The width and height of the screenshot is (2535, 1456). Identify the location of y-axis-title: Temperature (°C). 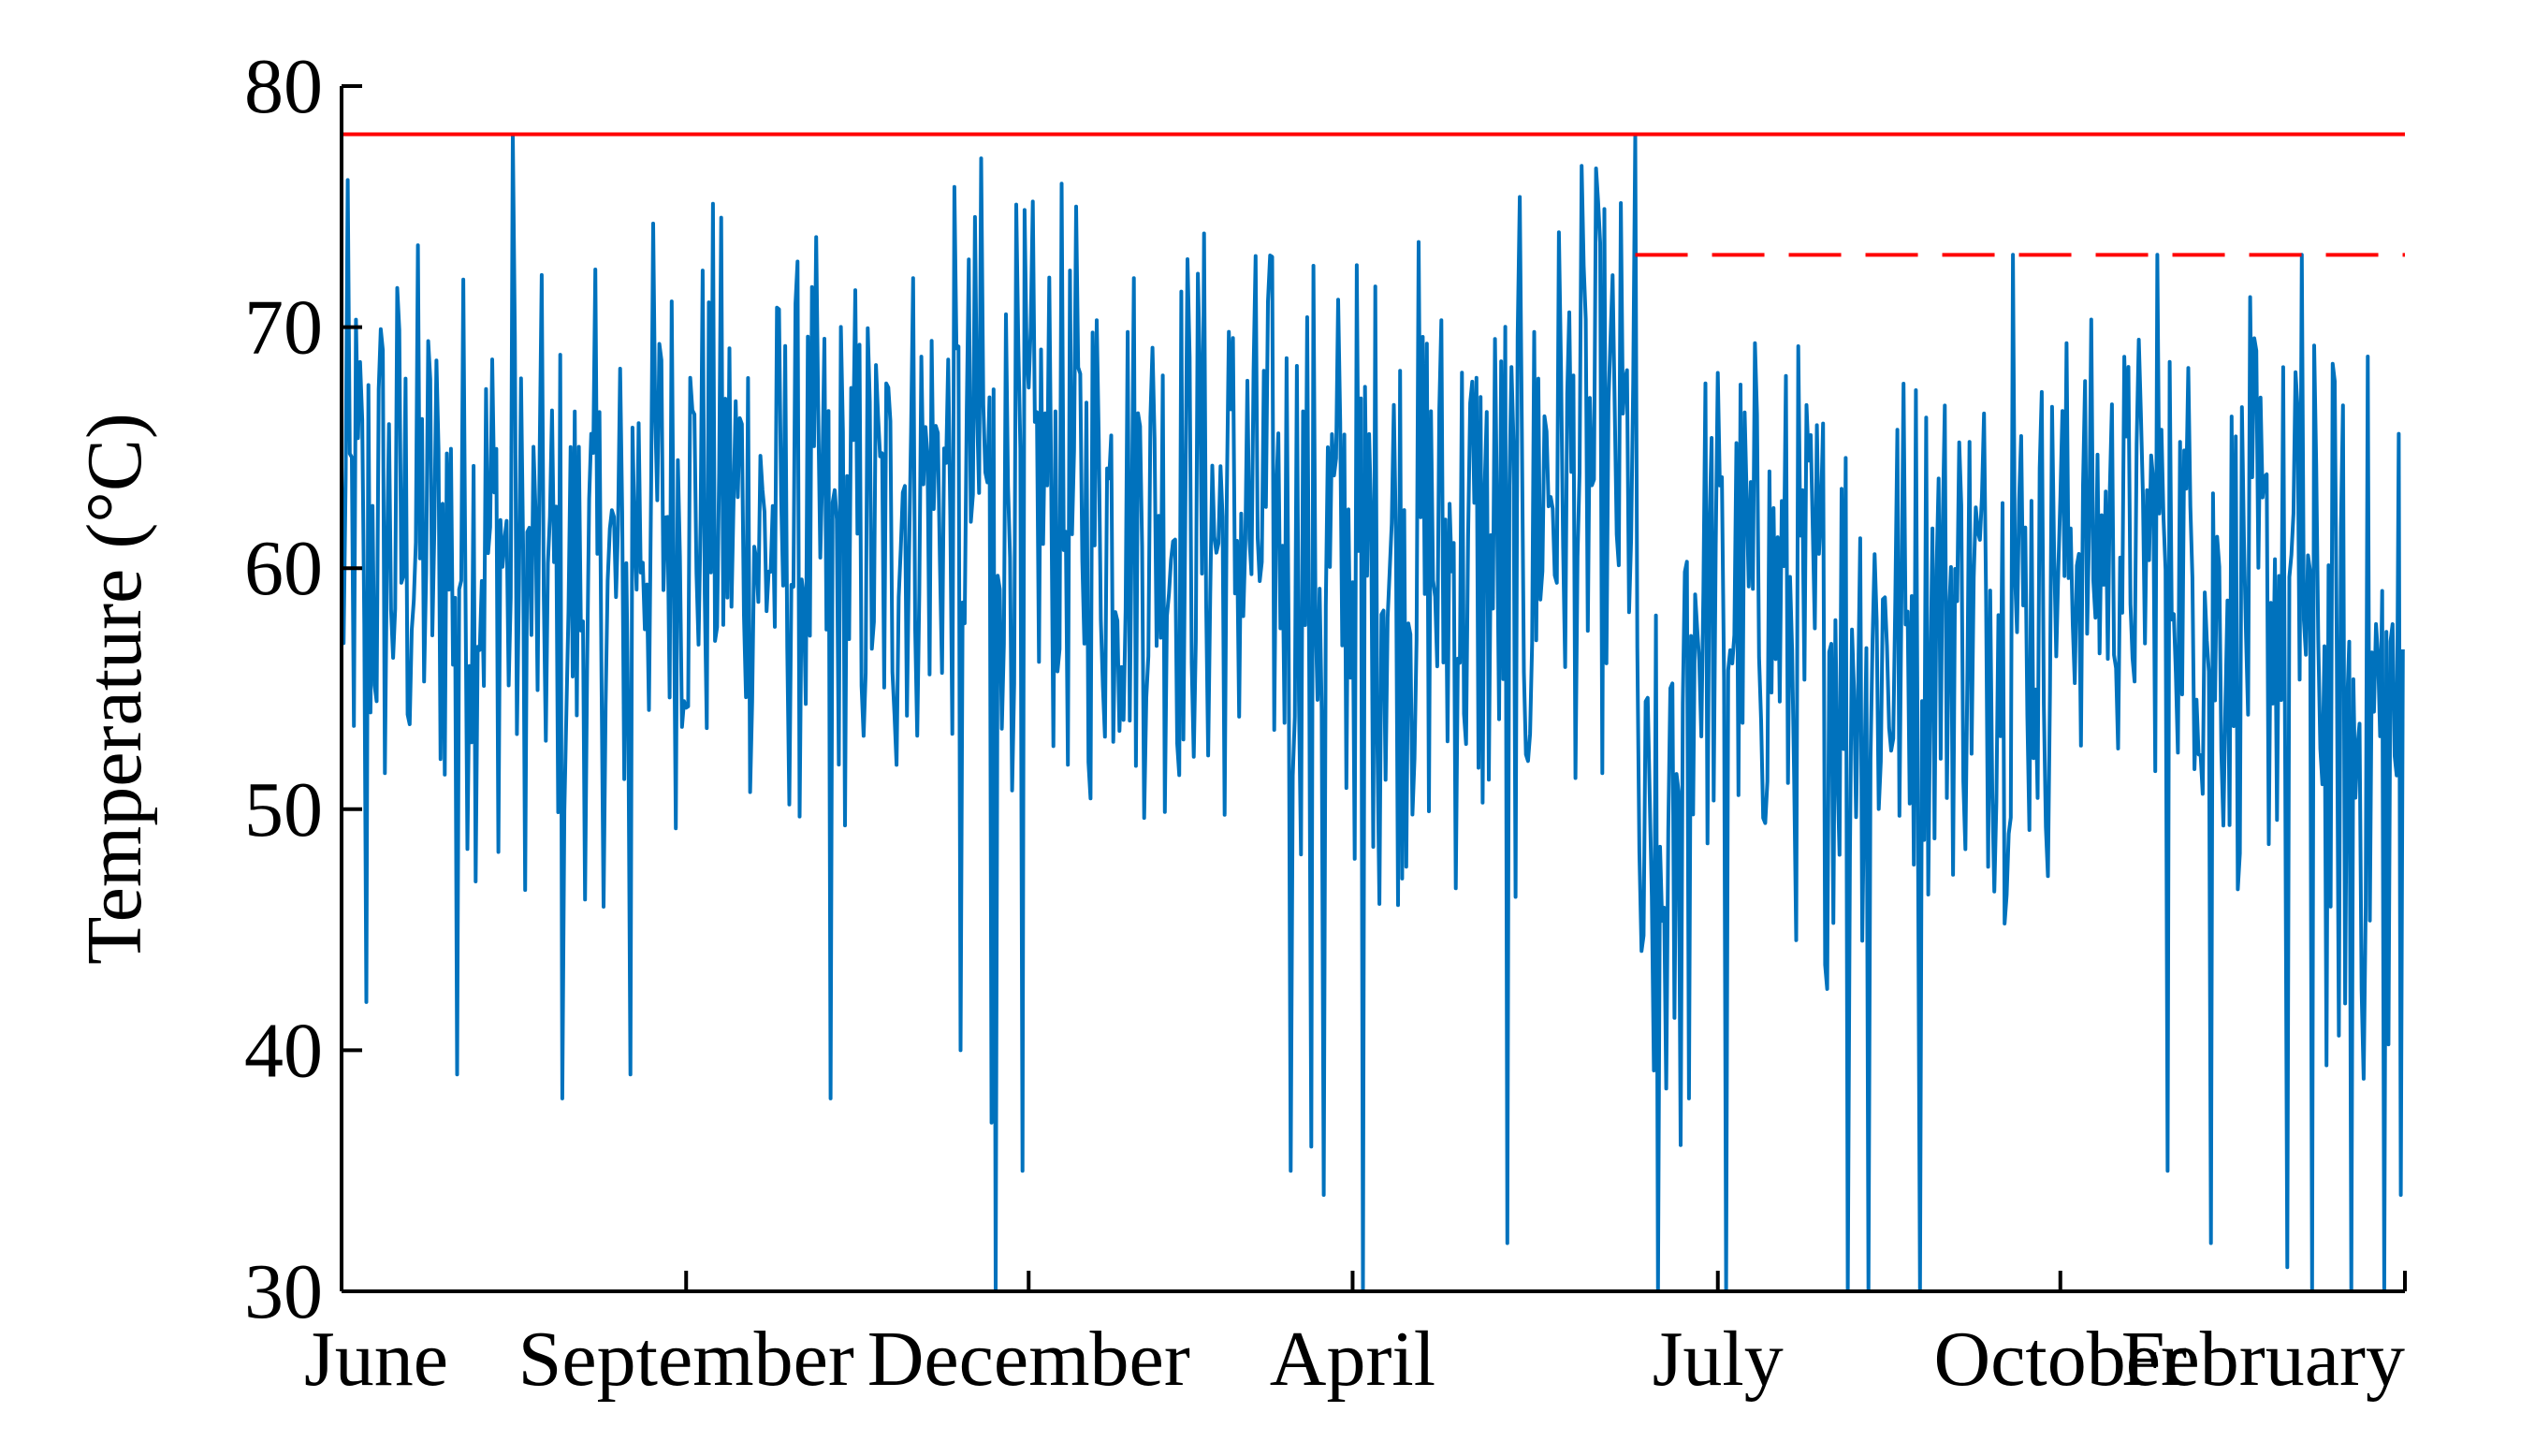
(114, 689).